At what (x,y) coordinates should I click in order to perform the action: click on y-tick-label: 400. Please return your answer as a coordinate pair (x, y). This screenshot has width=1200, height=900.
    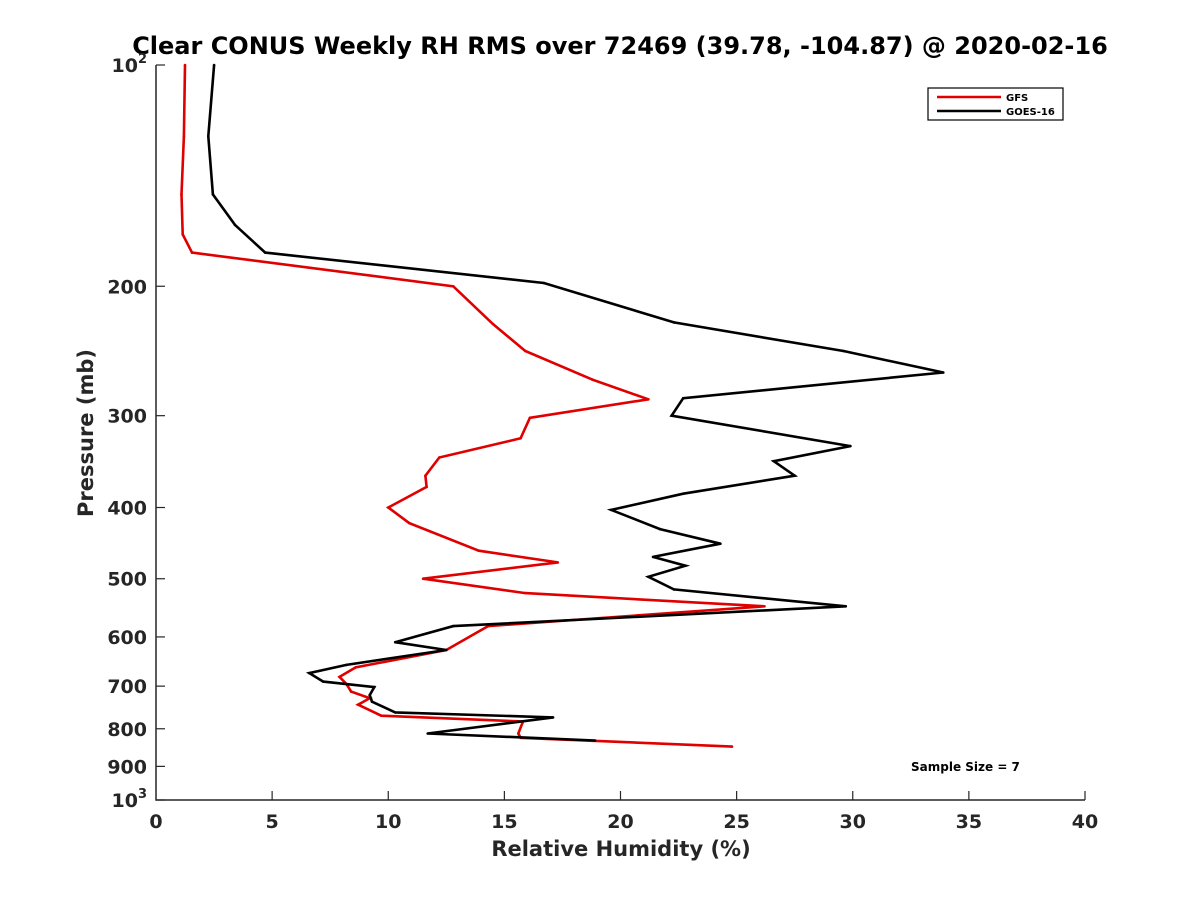
    Looking at the image, I should click on (127, 509).